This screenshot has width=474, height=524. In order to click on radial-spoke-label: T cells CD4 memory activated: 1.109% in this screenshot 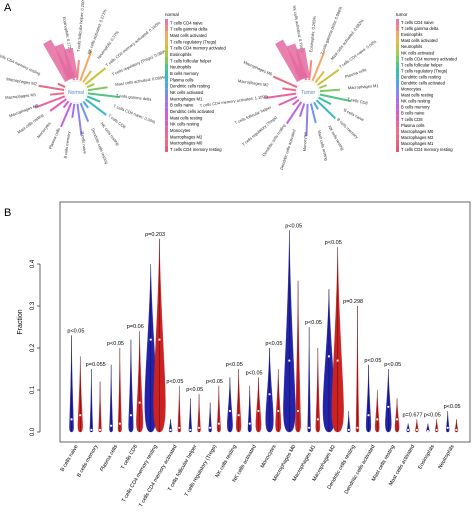, I will do `click(234, 101)`.